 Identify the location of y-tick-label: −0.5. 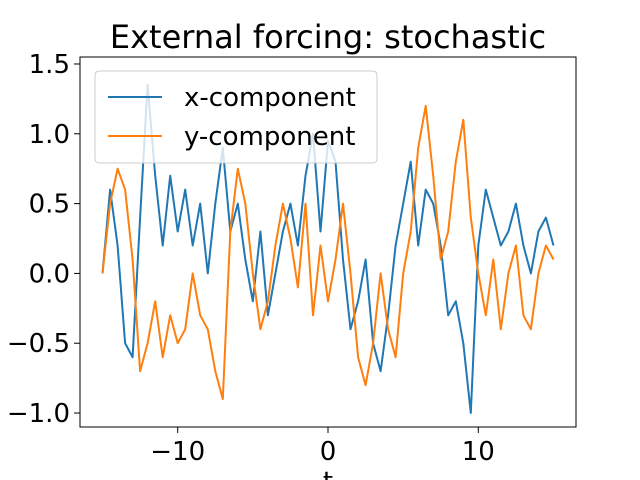
(38, 344).